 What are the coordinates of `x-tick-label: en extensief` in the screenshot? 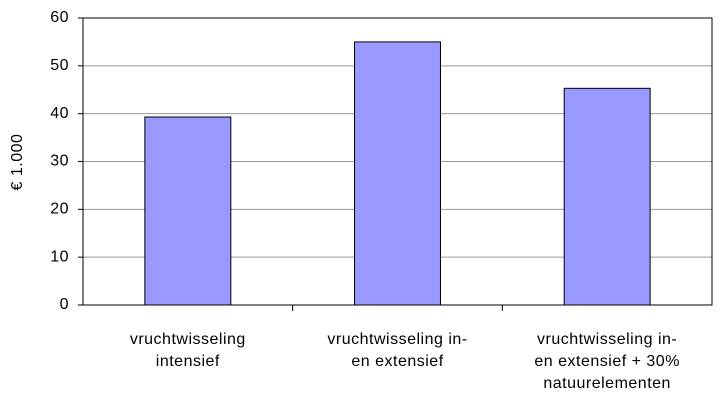 It's located at (397, 361).